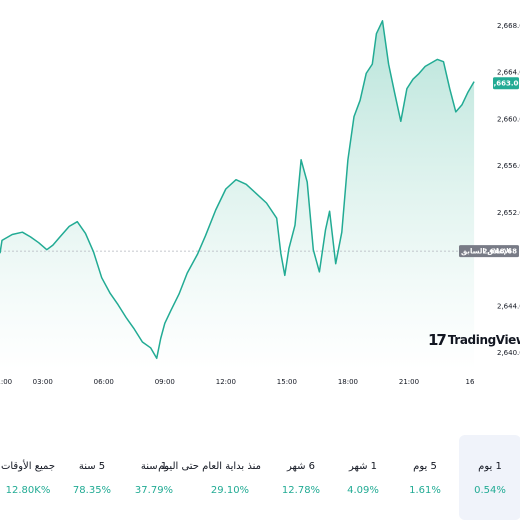 Image resolution: width=520 pixels, height=520 pixels. Describe the element at coordinates (6, 382) in the screenshot. I see `x-axis-tick-label: 01:00` at that location.